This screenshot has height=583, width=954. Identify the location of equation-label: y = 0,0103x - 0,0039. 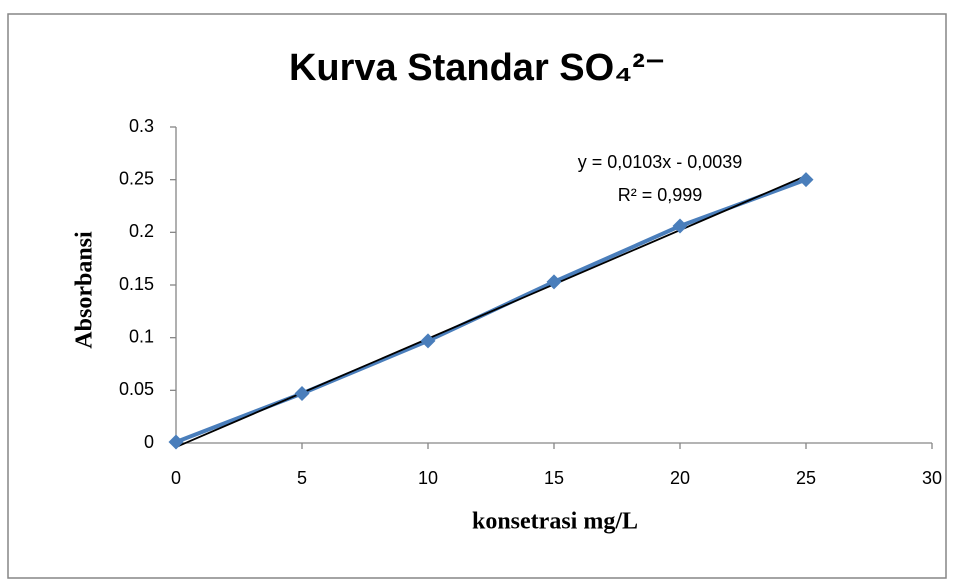
(660, 162).